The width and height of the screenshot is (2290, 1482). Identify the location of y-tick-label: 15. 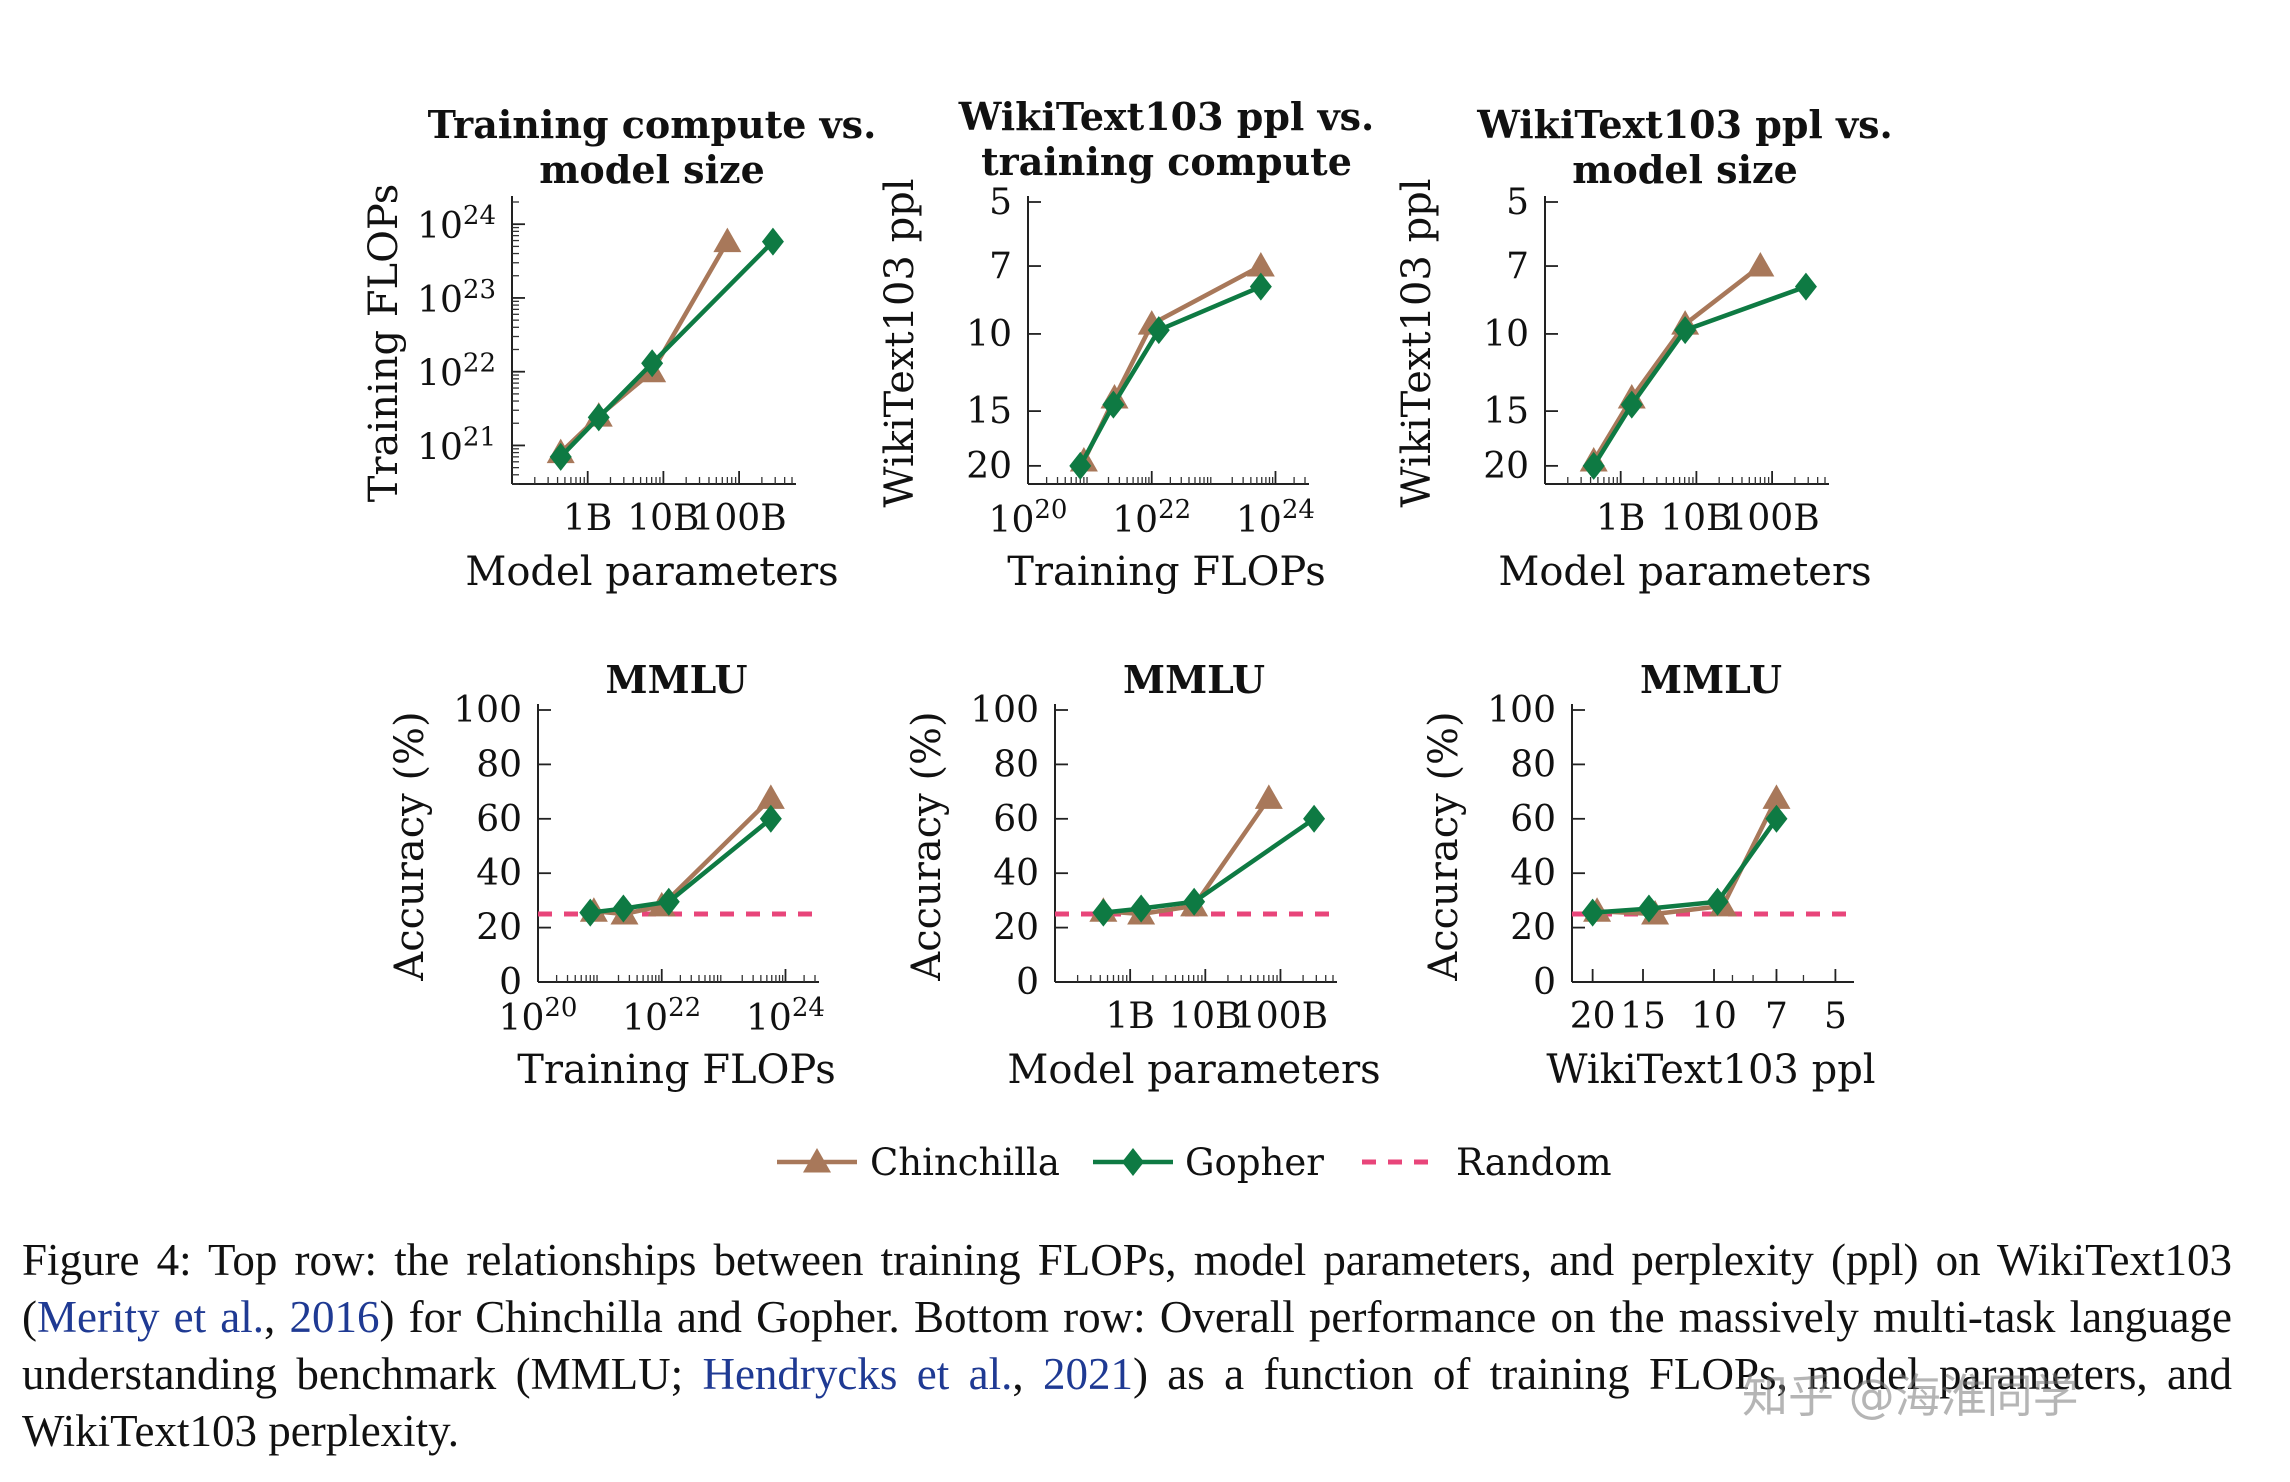
(1506, 411).